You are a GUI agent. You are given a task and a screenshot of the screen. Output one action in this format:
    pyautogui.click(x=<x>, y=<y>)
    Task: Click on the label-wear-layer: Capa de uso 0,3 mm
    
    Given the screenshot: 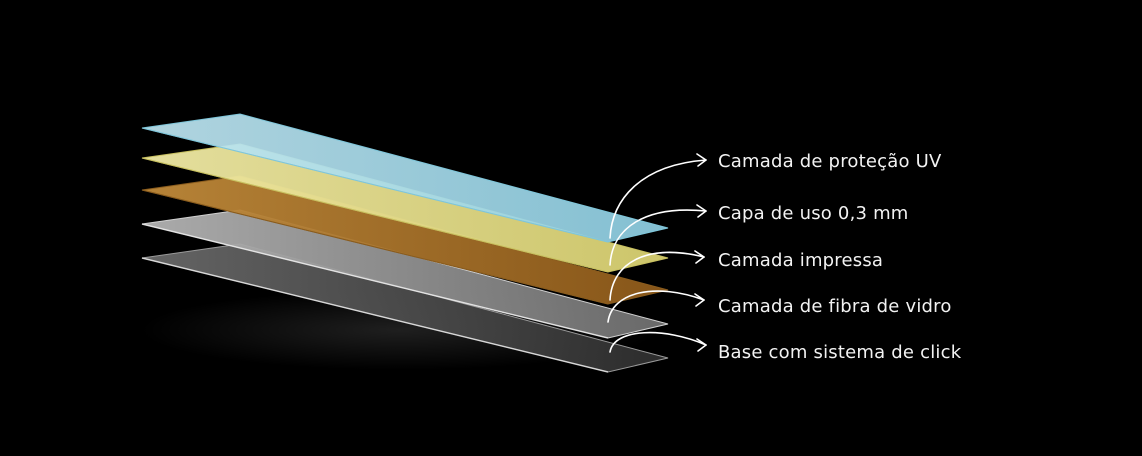 What is the action you would take?
    pyautogui.click(x=813, y=213)
    